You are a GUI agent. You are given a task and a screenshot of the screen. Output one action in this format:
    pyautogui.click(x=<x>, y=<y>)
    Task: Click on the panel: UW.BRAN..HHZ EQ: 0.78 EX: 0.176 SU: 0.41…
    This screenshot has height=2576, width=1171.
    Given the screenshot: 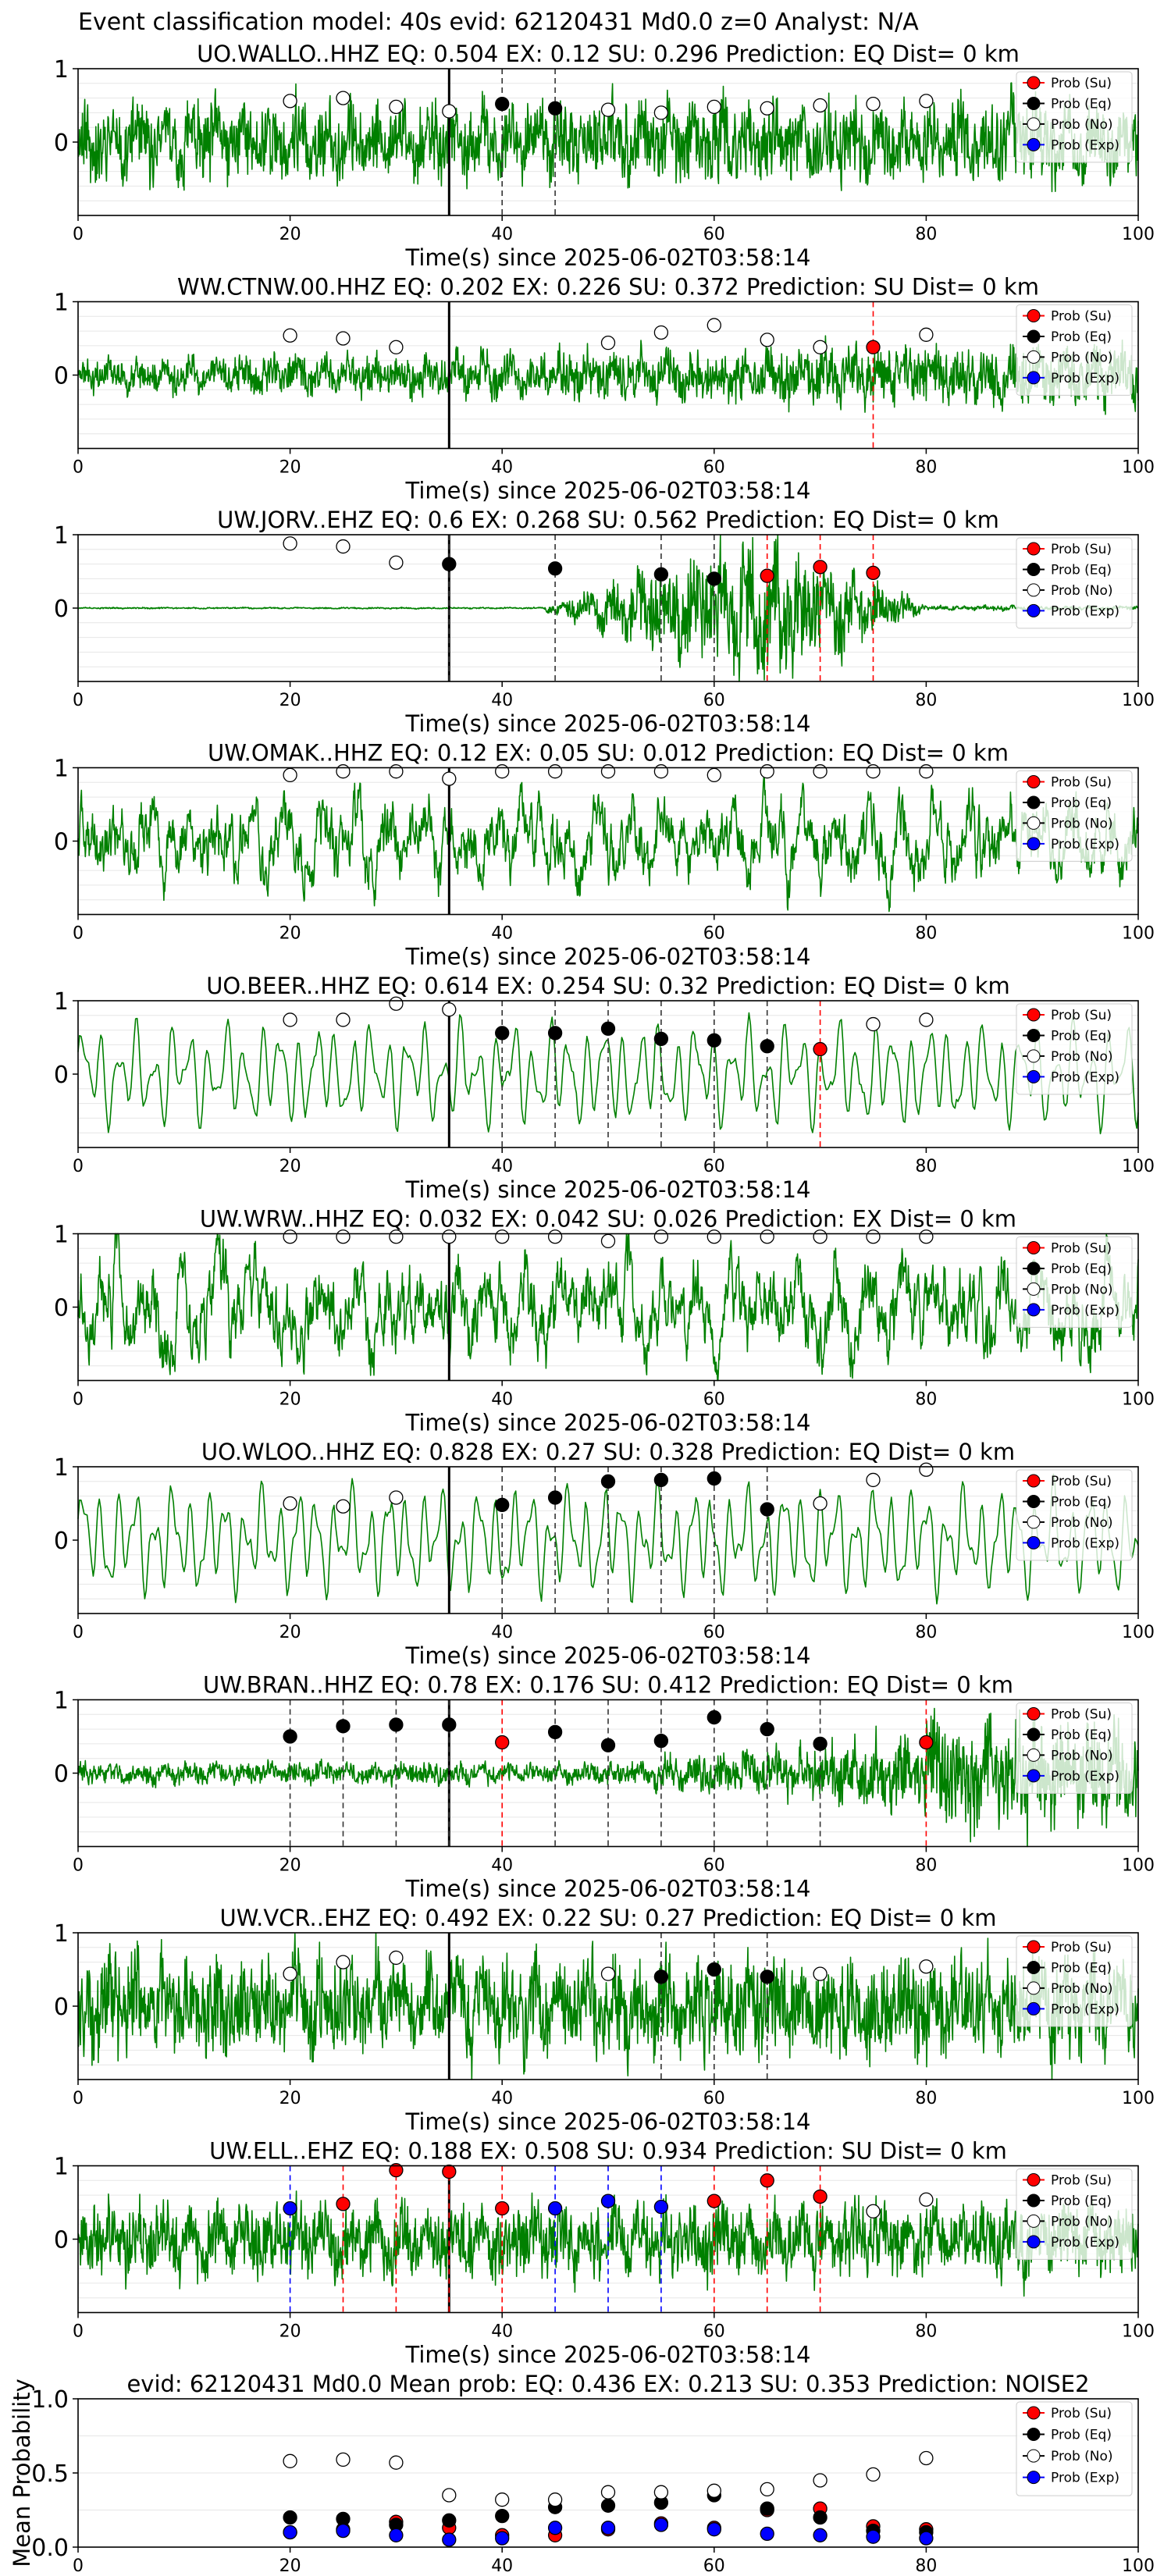 What is the action you would take?
    pyautogui.click(x=604, y=1787)
    